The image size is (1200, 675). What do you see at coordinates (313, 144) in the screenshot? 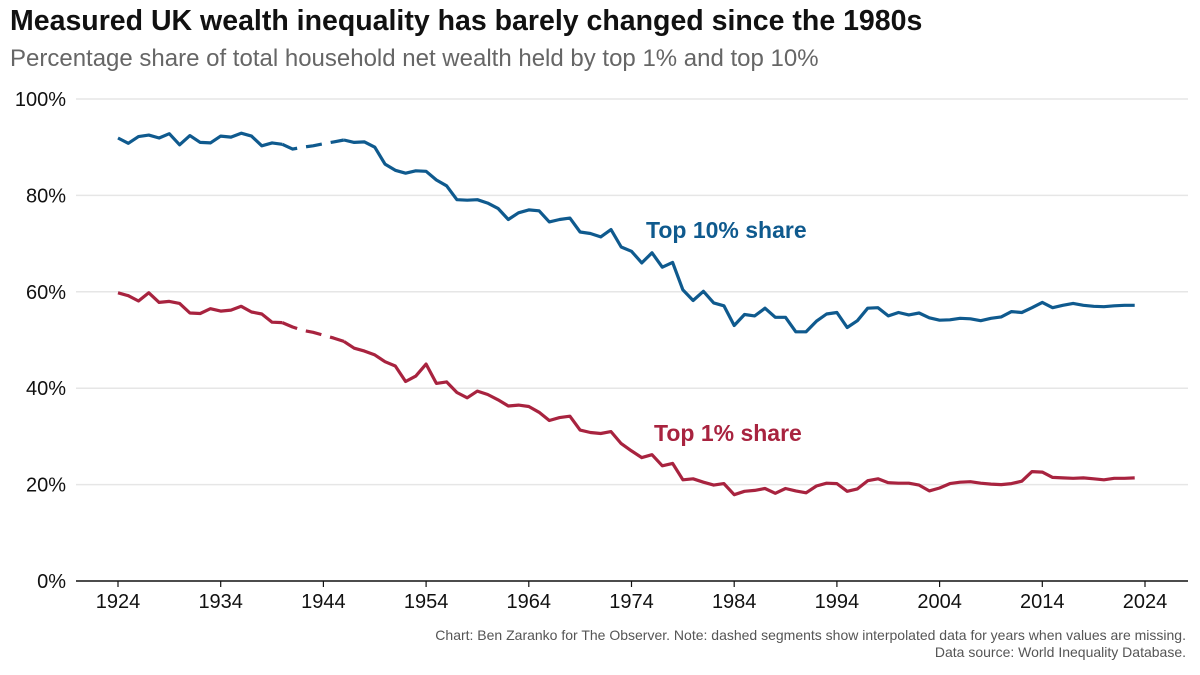
I see `top10-line-dashed-interpolated` at bounding box center [313, 144].